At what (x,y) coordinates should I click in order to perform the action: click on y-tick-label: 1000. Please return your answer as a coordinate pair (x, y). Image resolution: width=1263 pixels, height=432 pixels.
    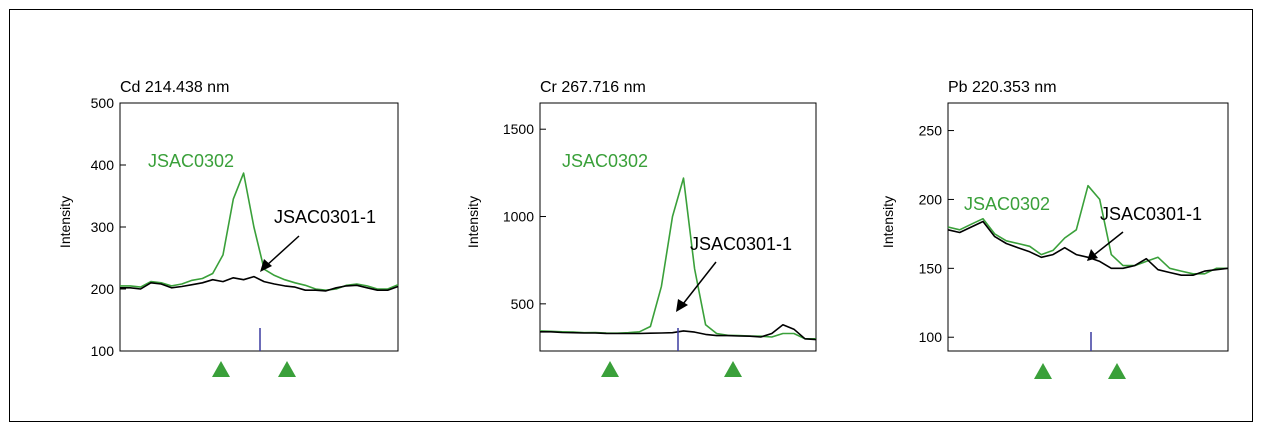
    Looking at the image, I should click on (518, 217).